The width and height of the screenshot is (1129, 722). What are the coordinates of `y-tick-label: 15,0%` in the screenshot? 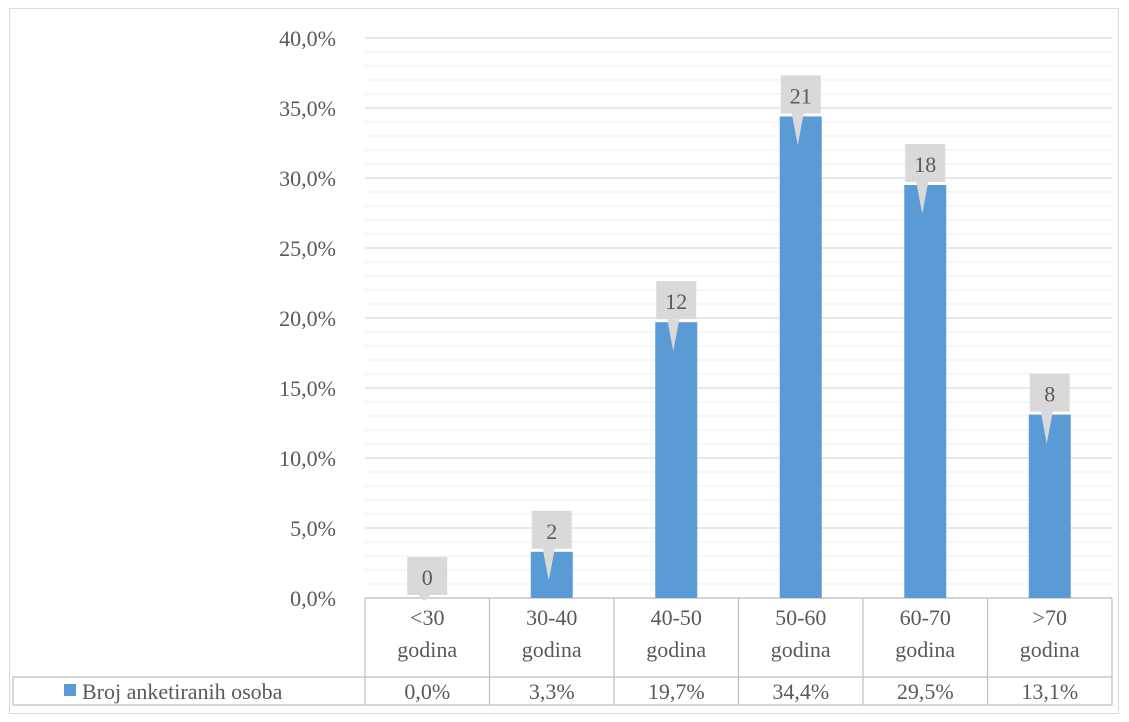 It's located at (307, 388).